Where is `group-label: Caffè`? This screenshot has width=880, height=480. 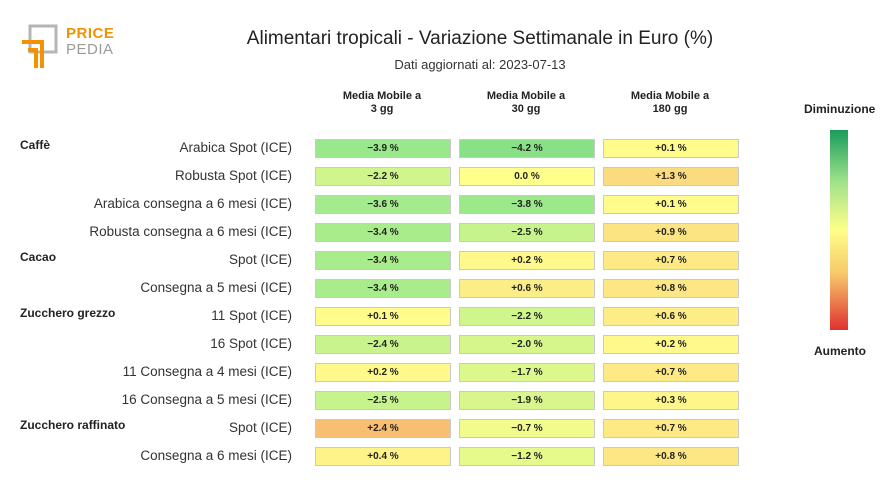
group-label: Caffè is located at coordinates (35, 145).